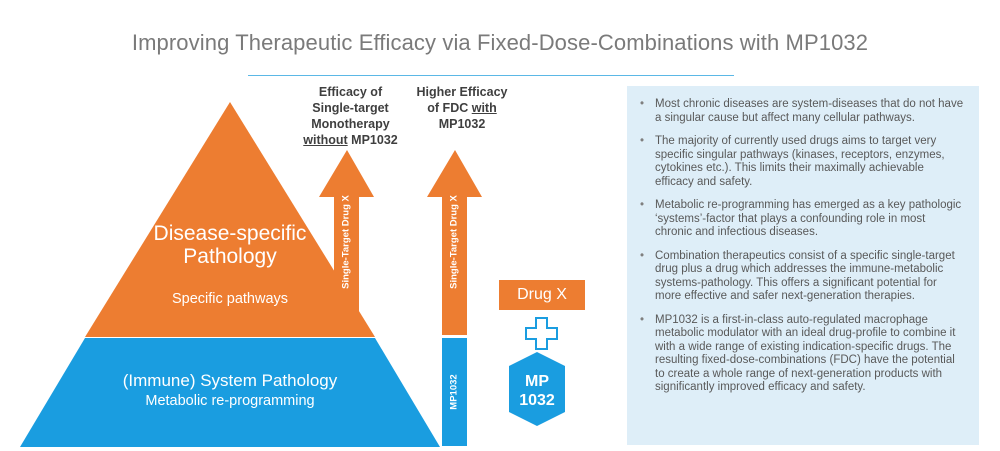 Image resolution: width=1000 pixels, height=451 pixels. I want to click on monotherapy-heading-line3: Monotherapy, so click(350, 124).